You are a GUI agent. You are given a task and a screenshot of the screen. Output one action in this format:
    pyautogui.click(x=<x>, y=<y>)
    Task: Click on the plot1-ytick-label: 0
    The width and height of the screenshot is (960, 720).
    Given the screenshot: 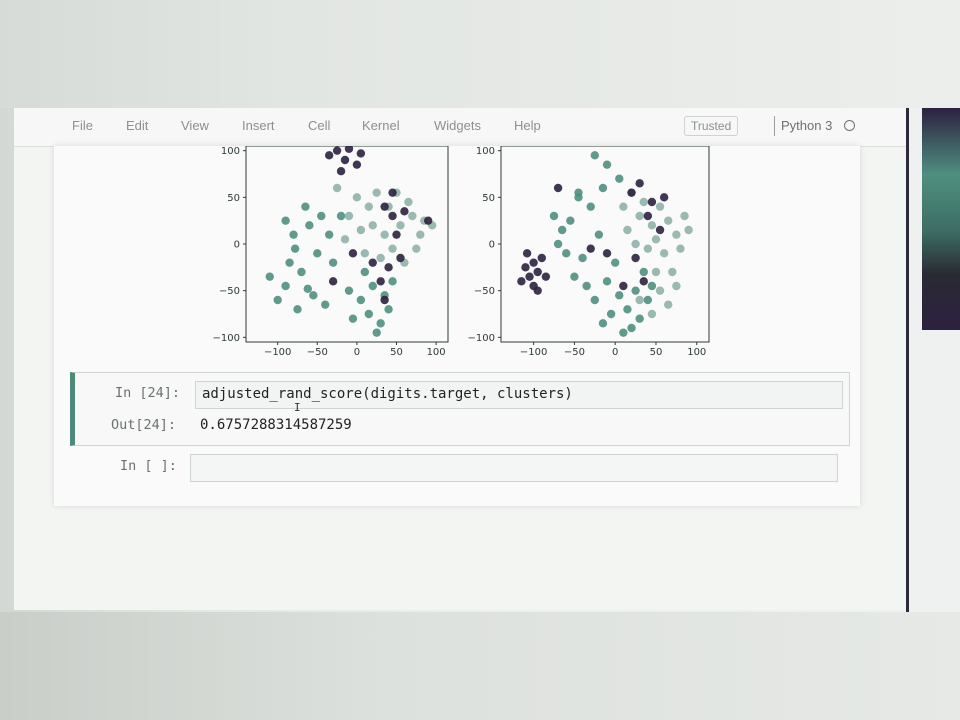 What is the action you would take?
    pyautogui.click(x=237, y=245)
    